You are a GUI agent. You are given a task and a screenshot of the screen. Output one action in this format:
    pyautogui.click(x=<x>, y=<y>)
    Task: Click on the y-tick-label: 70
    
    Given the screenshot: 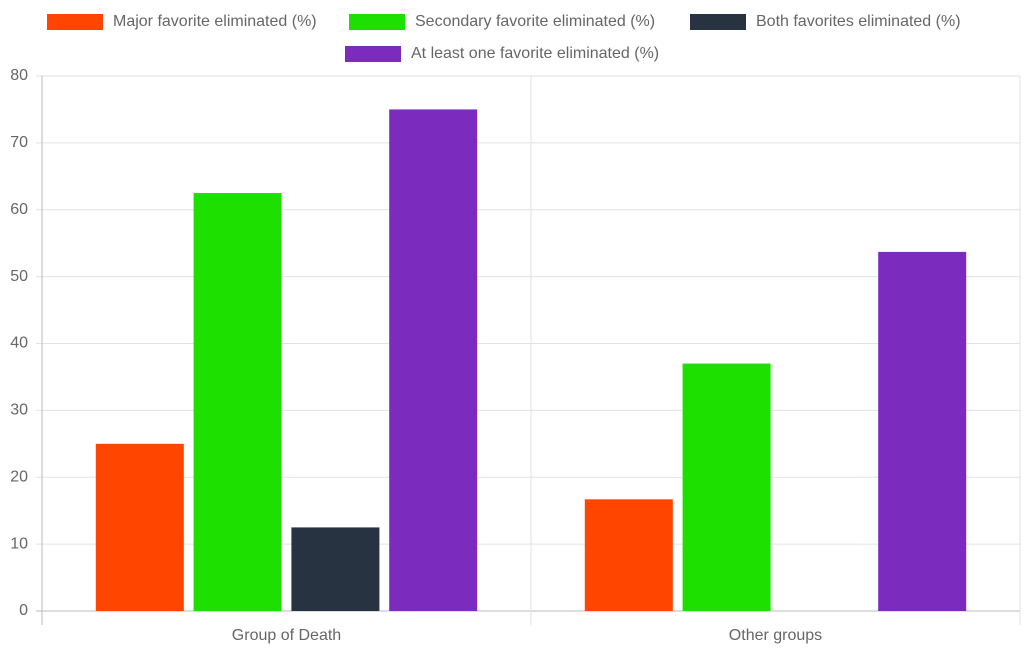 What is the action you would take?
    pyautogui.click(x=19, y=142)
    